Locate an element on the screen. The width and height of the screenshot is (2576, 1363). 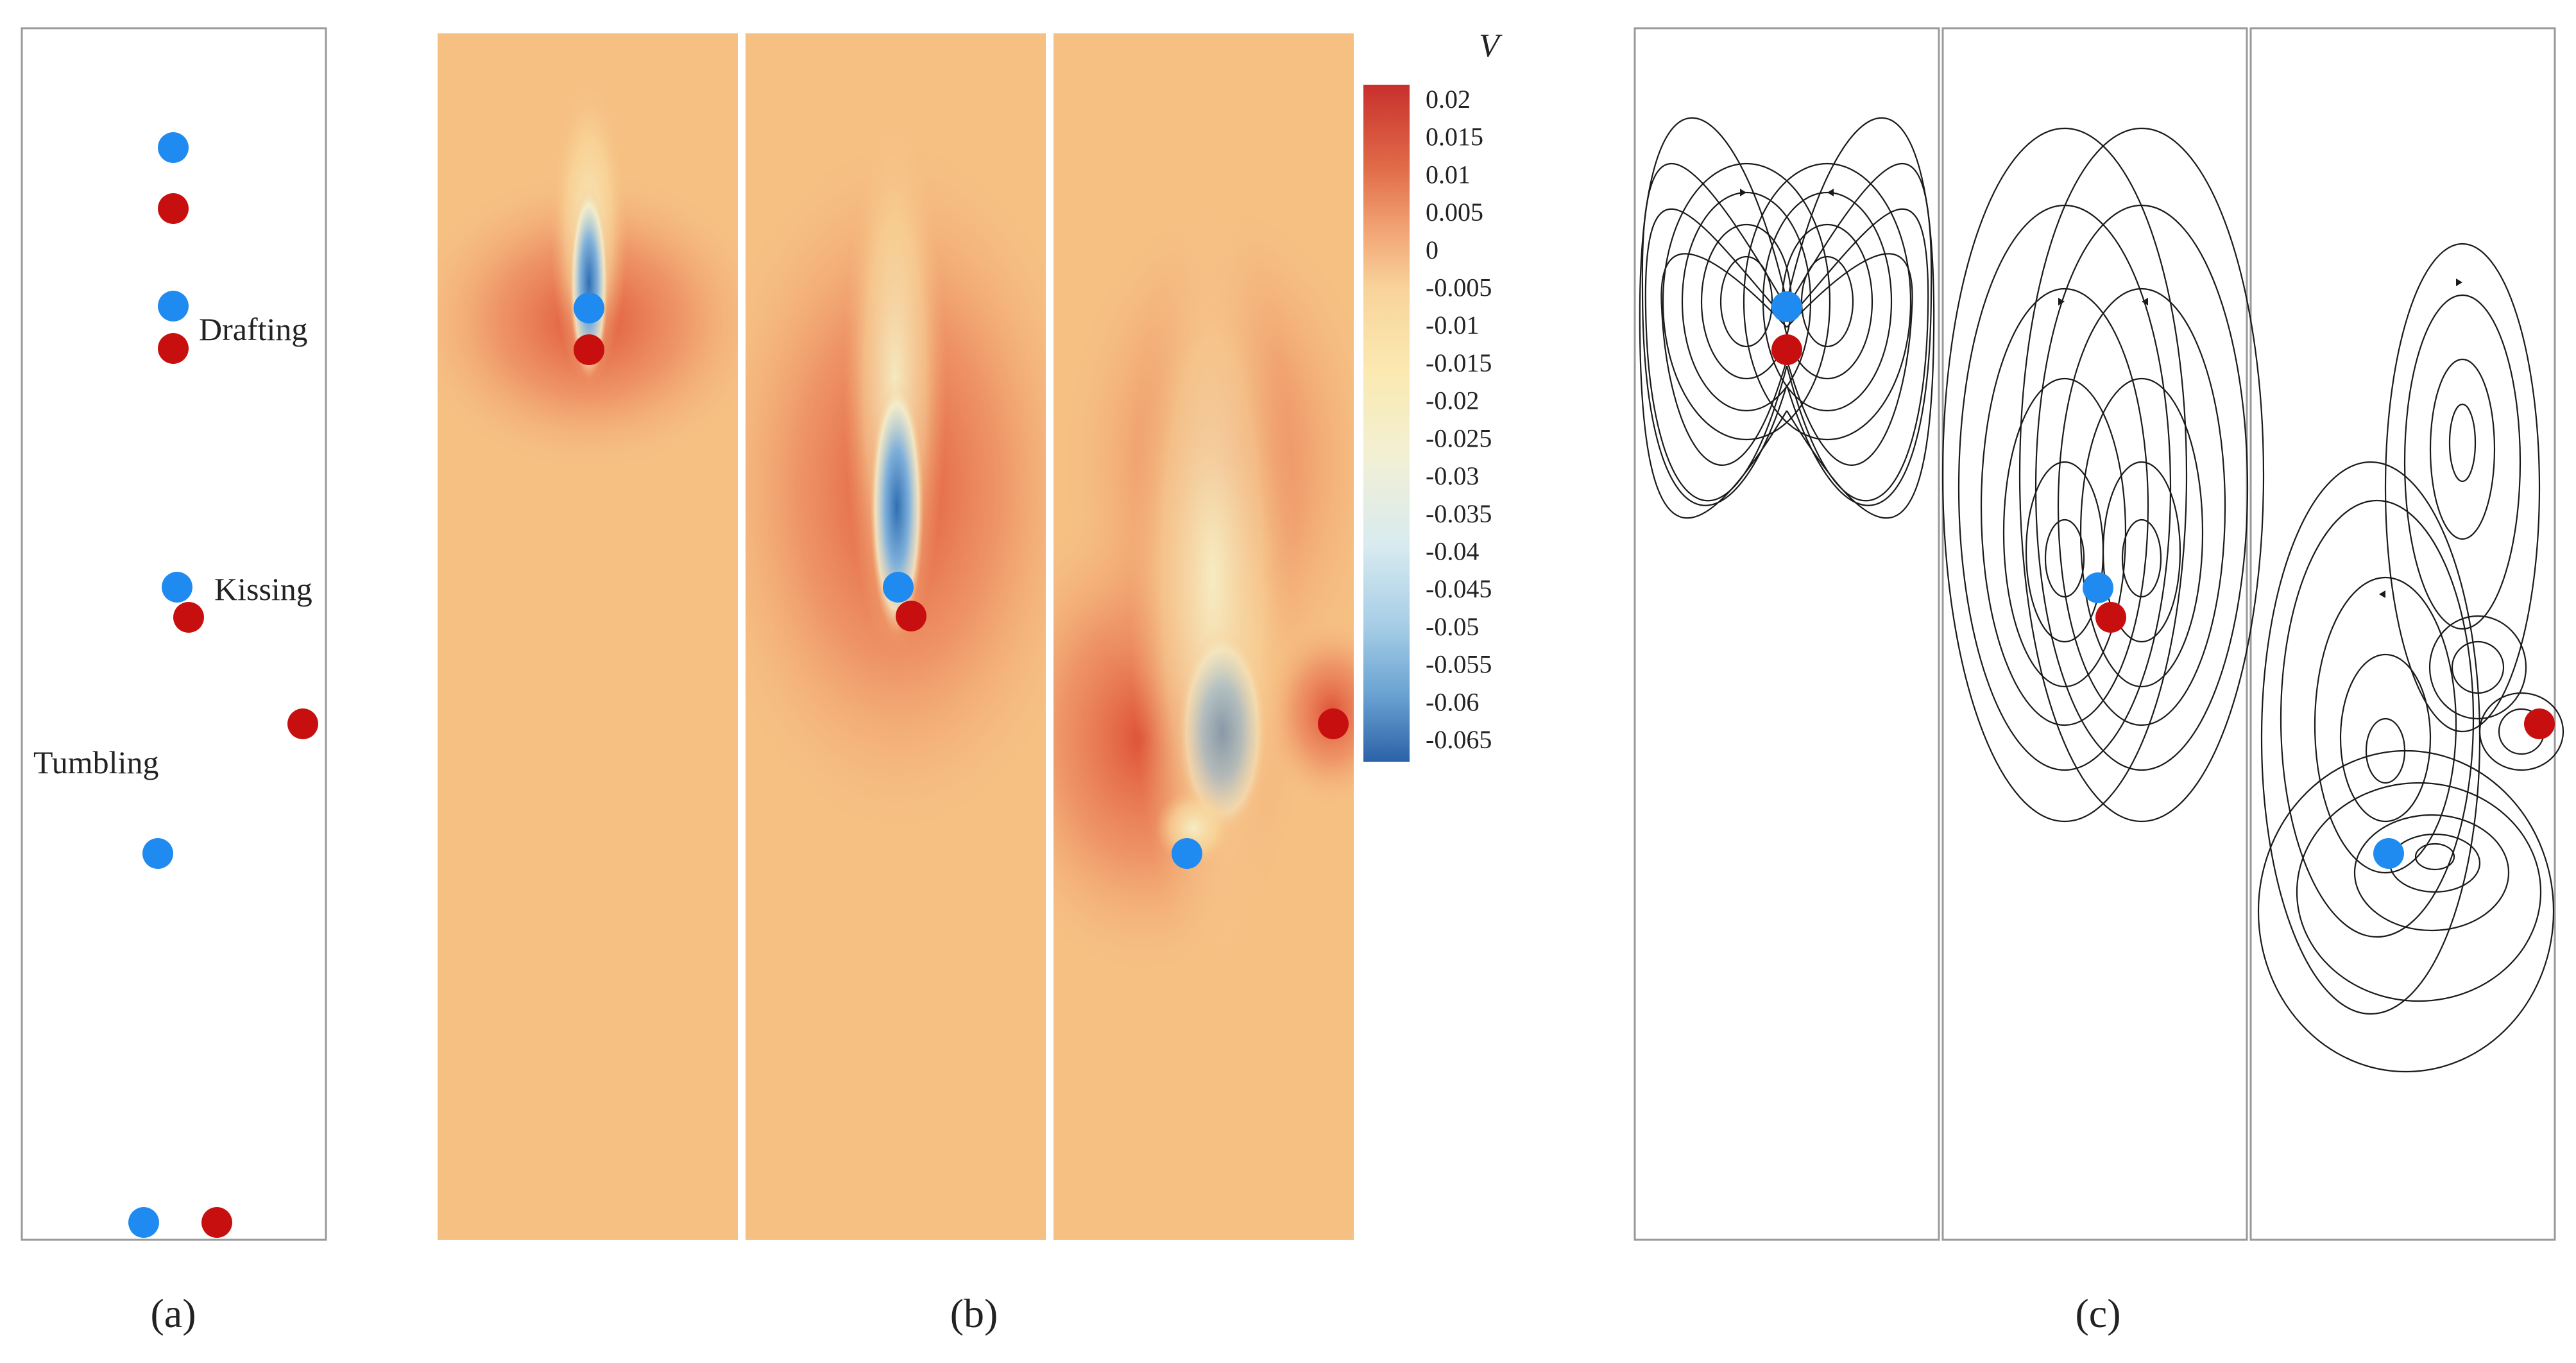
colorbar-tick-label: -0.065 is located at coordinates (1459, 739).